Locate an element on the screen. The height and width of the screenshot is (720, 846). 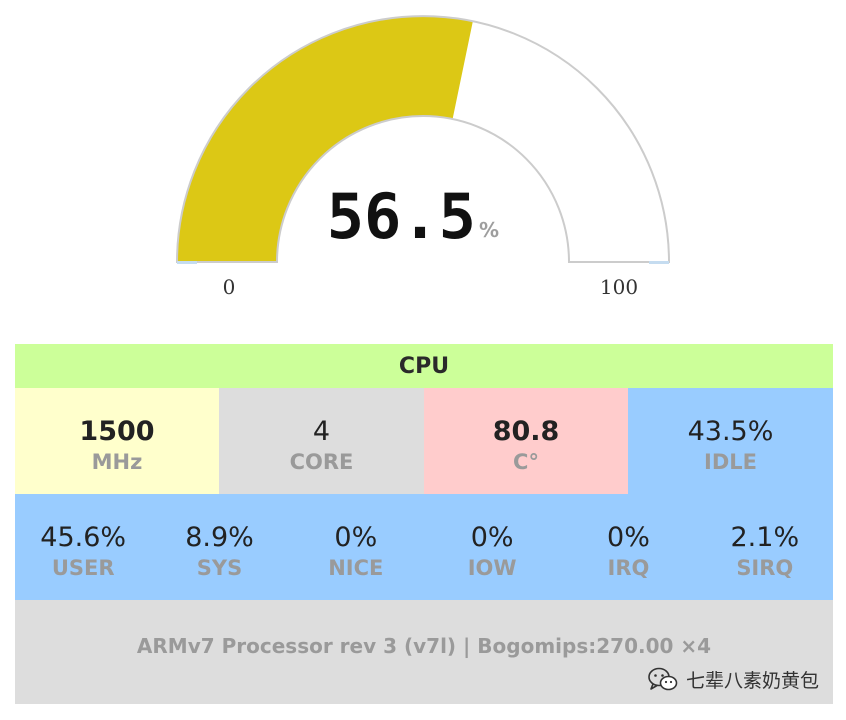
temperature-label: C° is located at coordinates (526, 462).